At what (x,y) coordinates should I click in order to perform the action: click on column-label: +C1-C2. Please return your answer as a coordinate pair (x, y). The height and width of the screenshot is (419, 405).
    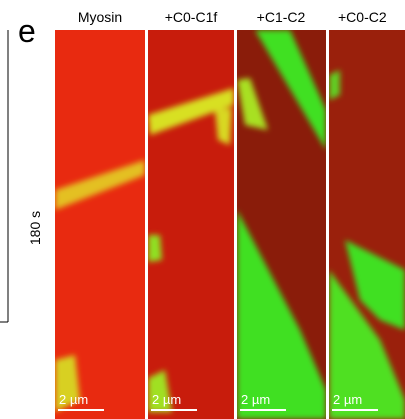
    Looking at the image, I should click on (281, 17).